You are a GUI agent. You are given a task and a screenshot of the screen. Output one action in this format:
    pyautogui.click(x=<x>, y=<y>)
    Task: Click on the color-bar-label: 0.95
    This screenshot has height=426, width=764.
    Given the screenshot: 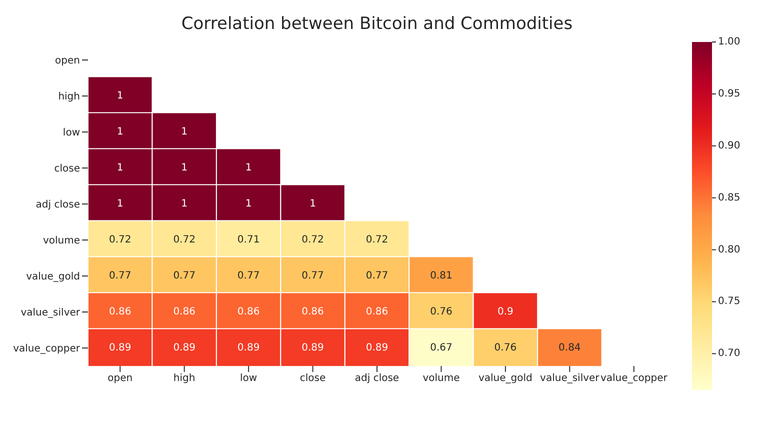 What is the action you would take?
    pyautogui.click(x=729, y=94)
    